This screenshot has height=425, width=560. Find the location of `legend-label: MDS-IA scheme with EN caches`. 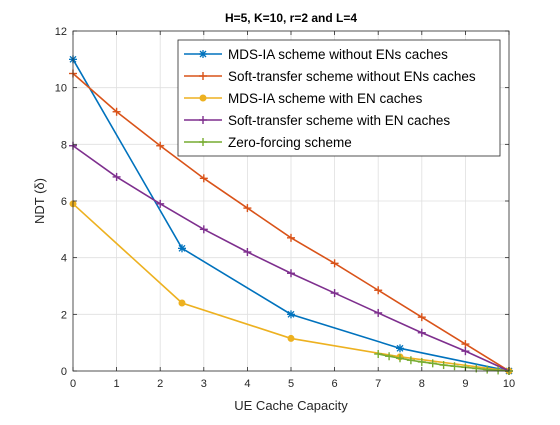

legend-label: MDS-IA scheme with EN caches is located at coordinates (325, 98).